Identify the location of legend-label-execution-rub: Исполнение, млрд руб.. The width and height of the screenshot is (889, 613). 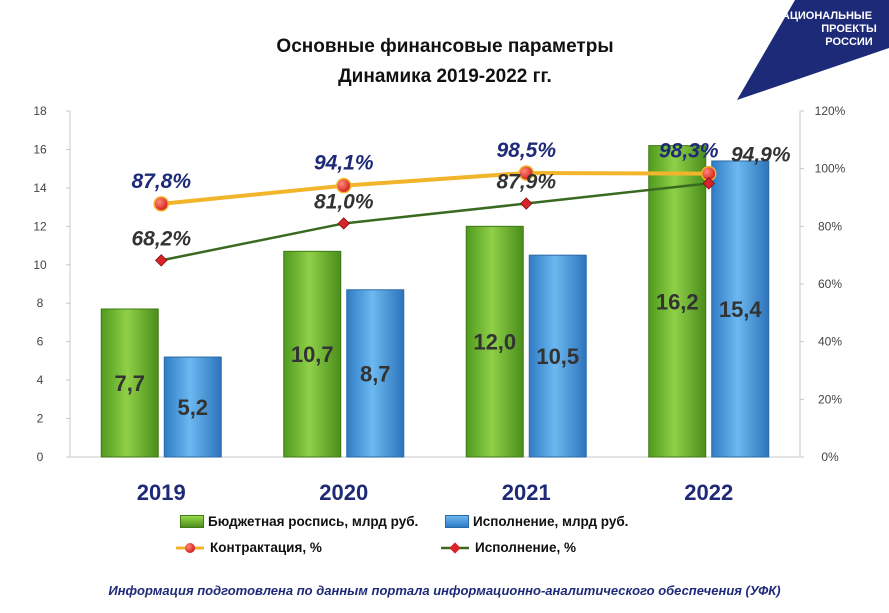
(551, 521).